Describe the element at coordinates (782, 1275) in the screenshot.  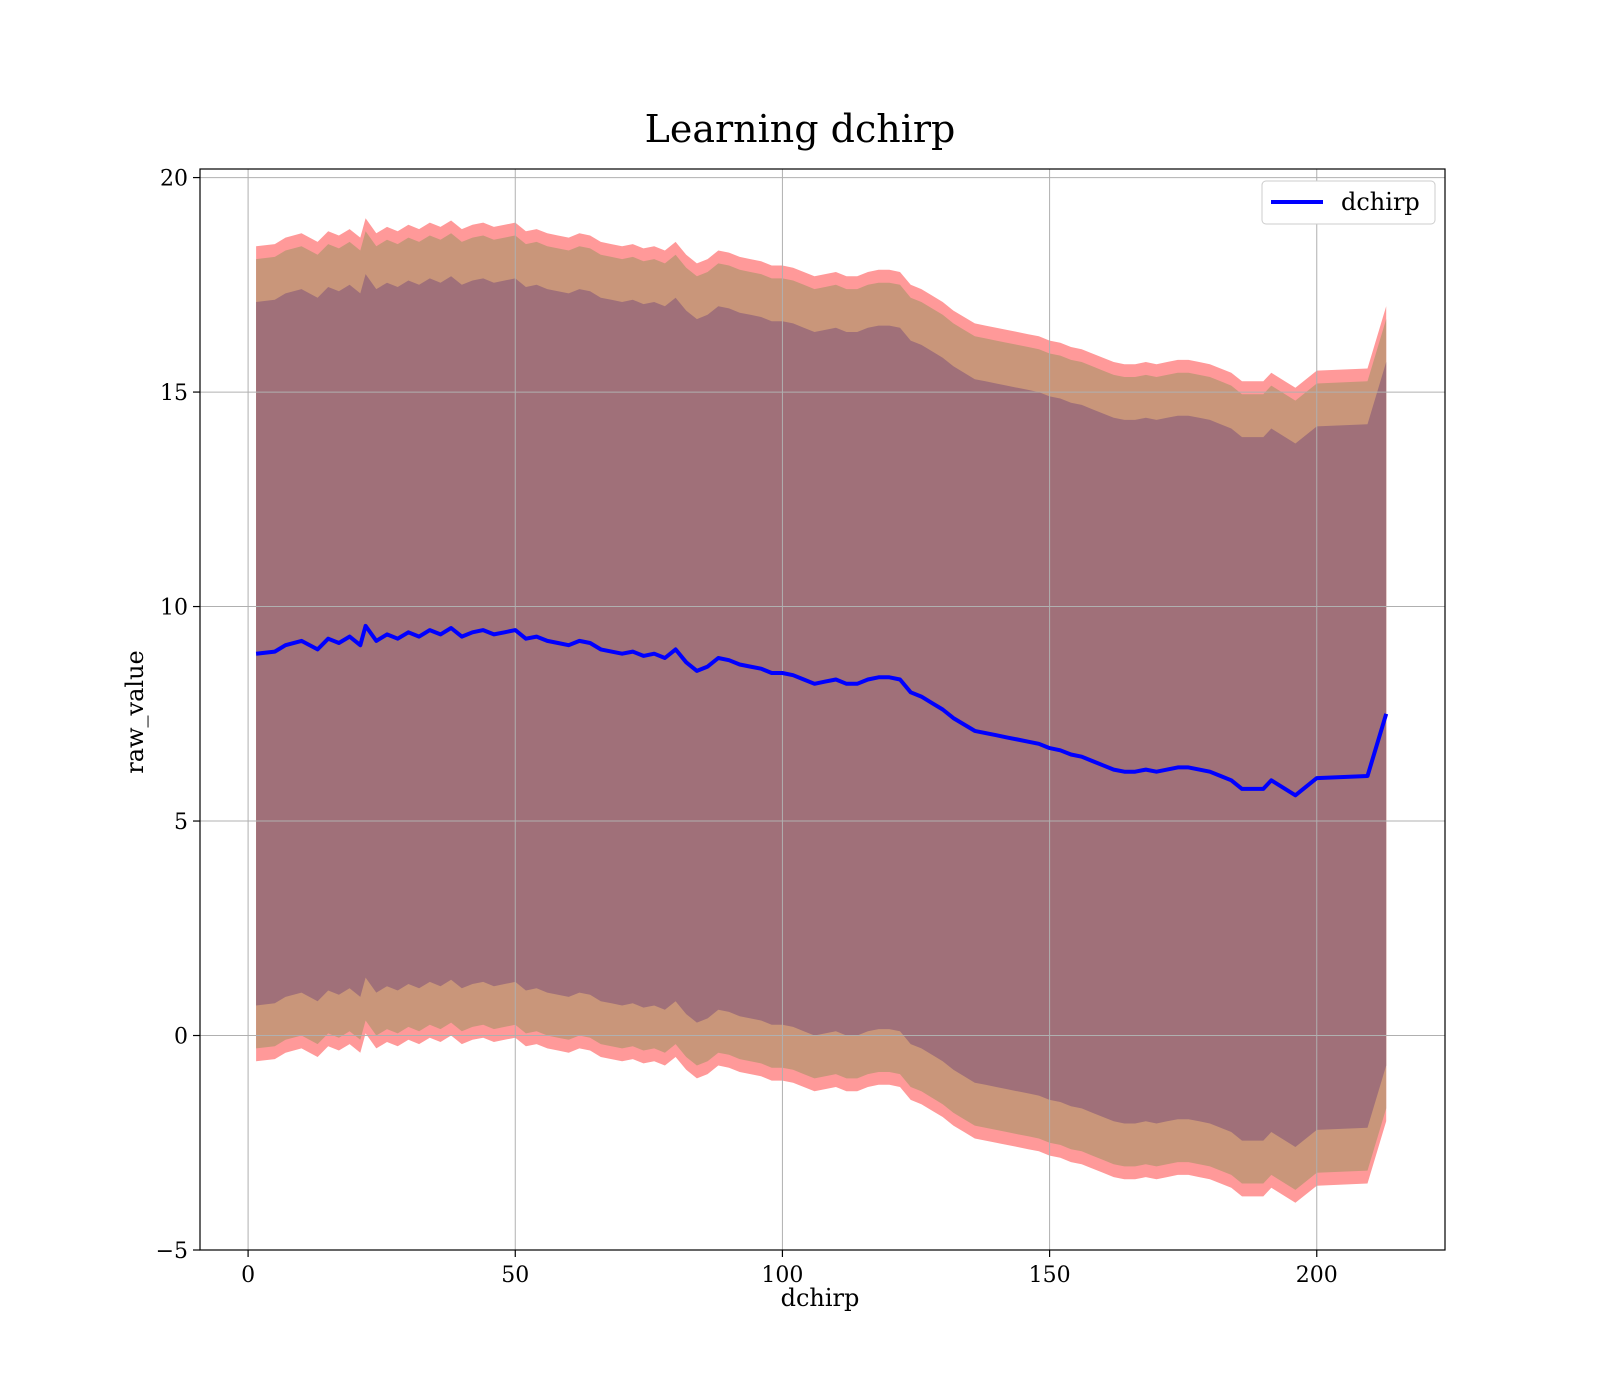
I see `x-tick-label: 100` at that location.